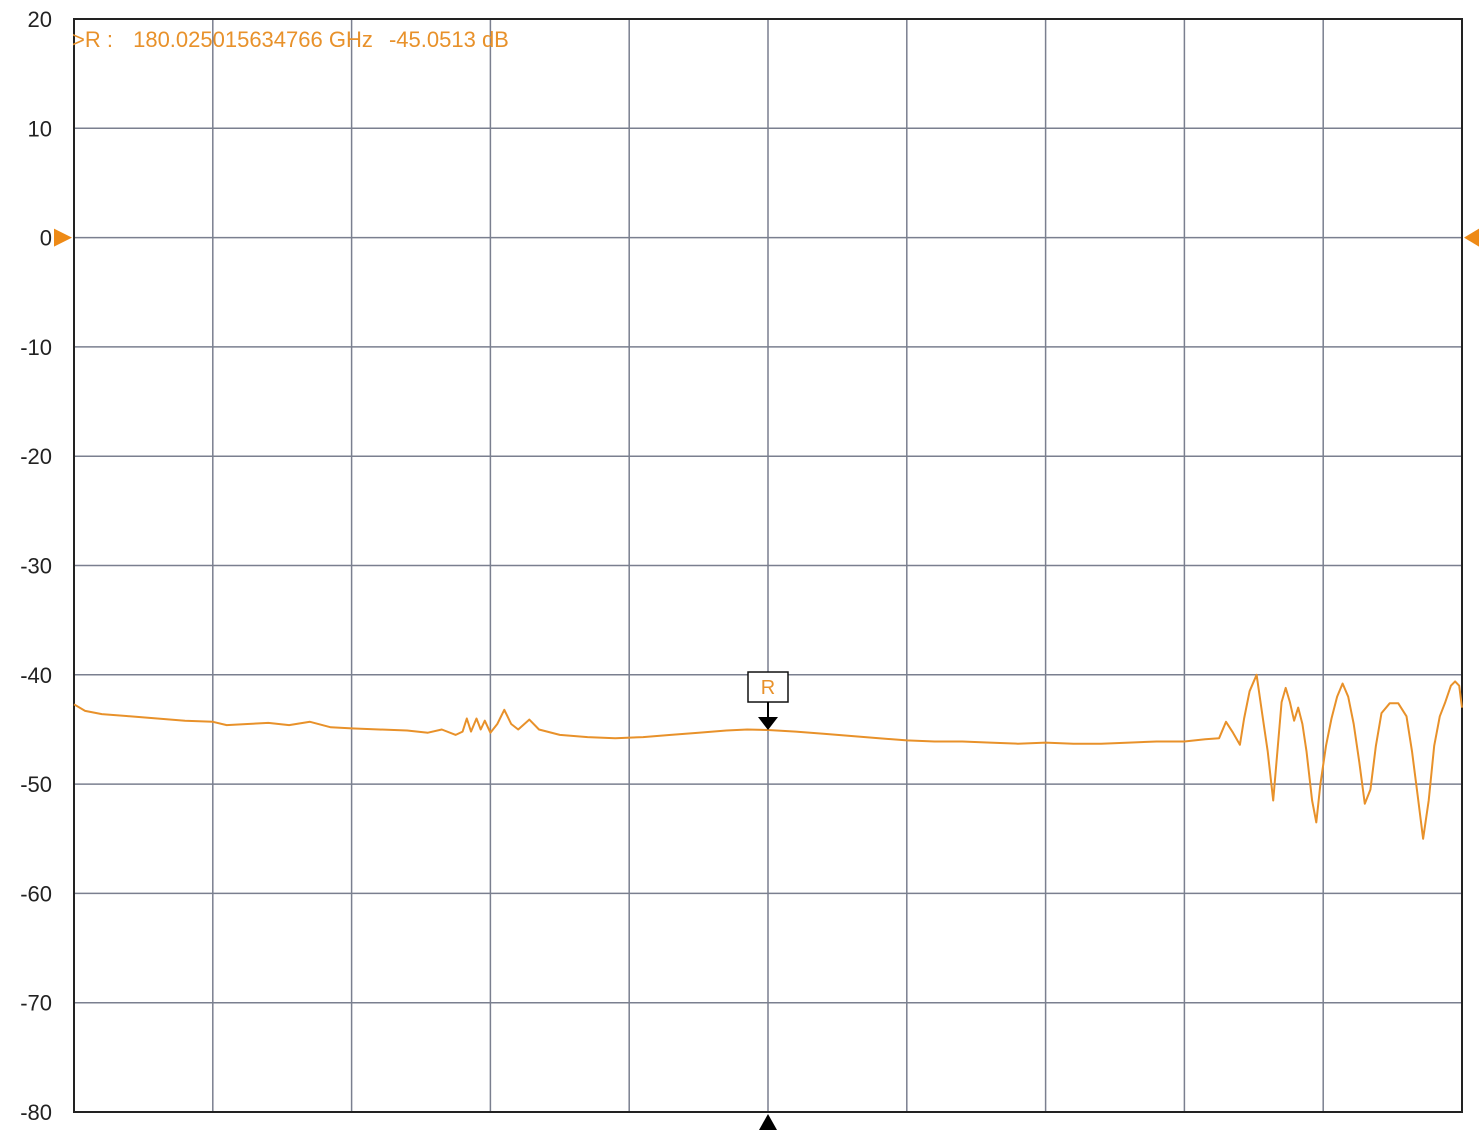 This screenshot has height=1130, width=1479. I want to click on y-tick-label: 20, so click(40, 19).